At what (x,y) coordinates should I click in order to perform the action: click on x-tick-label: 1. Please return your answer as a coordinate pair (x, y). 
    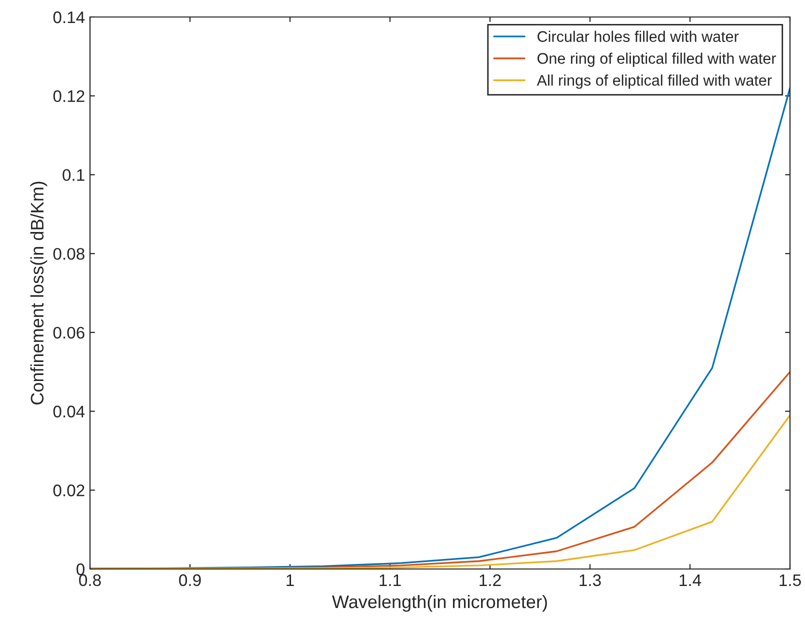
    Looking at the image, I should click on (290, 580).